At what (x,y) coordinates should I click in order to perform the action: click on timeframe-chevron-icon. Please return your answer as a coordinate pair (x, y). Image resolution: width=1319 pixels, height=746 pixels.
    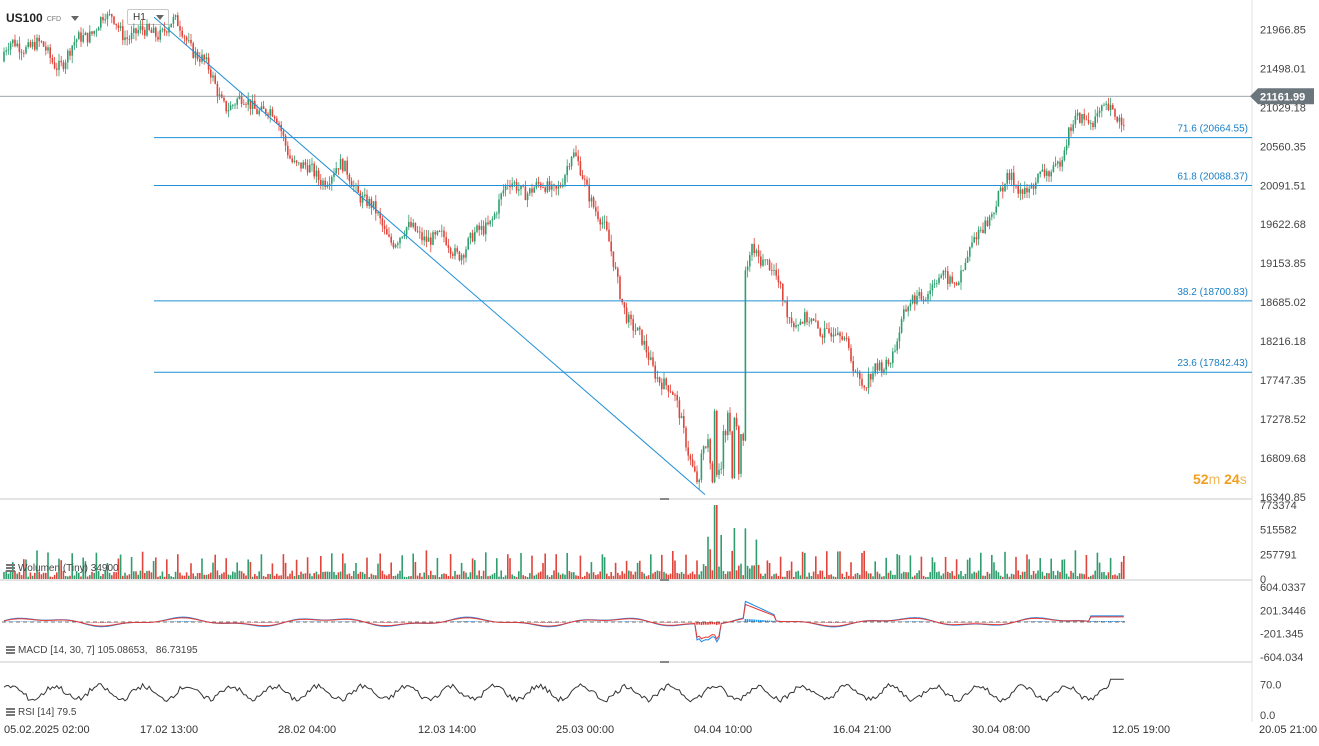
    Looking at the image, I should click on (159, 17).